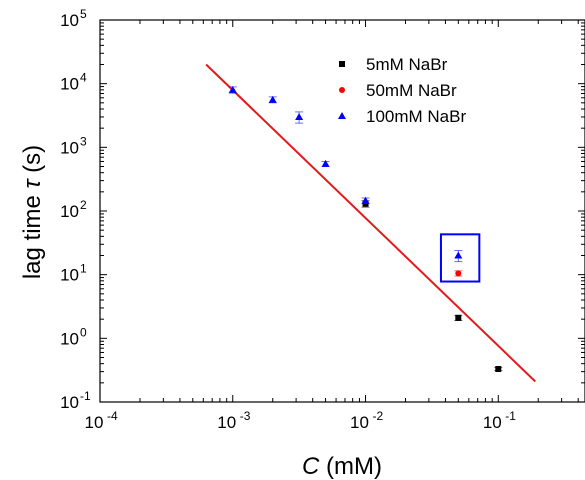  Describe the element at coordinates (83, 205) in the screenshot. I see `y-tick-exponent: 2` at that location.